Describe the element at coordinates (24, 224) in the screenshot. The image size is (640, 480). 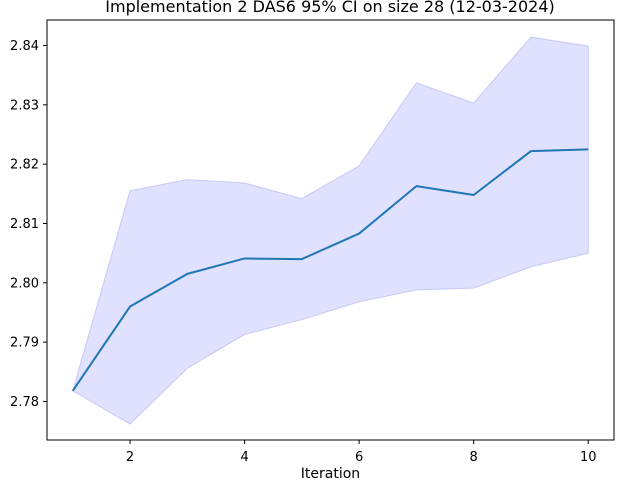
I see `y-tick-label: 2.81` at that location.